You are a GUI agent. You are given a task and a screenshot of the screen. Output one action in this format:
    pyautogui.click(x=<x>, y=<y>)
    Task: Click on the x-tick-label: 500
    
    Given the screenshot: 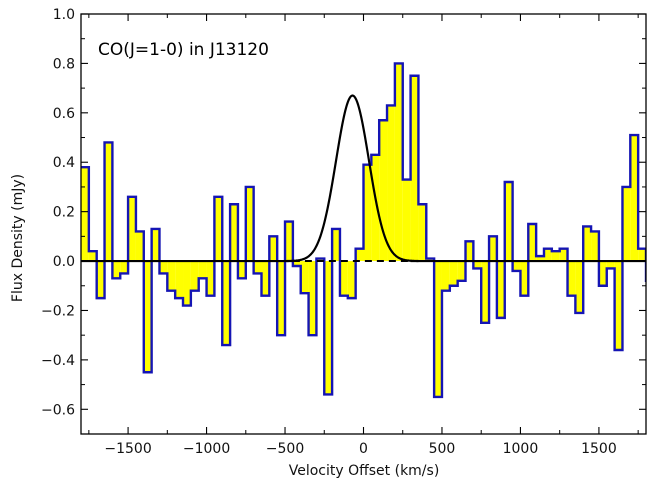 What is the action you would take?
    pyautogui.click(x=442, y=449)
    